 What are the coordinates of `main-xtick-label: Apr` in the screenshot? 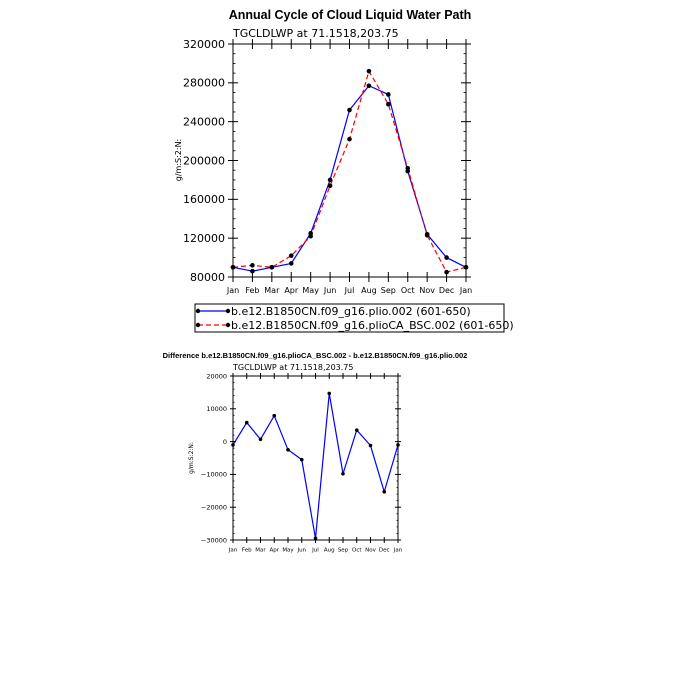 It's located at (291, 290).